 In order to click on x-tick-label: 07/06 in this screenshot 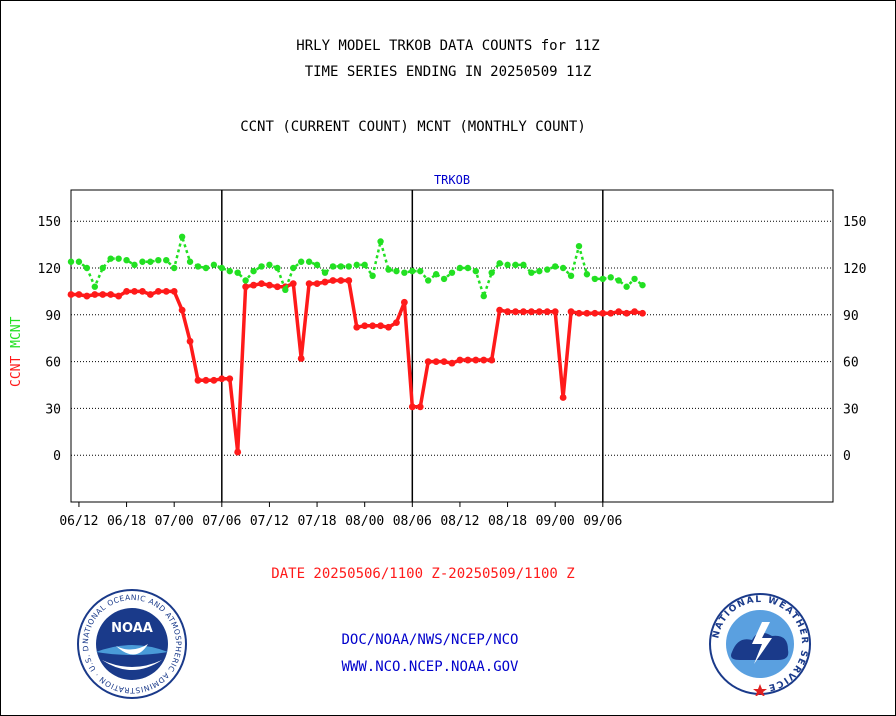, I will do `click(221, 521)`.